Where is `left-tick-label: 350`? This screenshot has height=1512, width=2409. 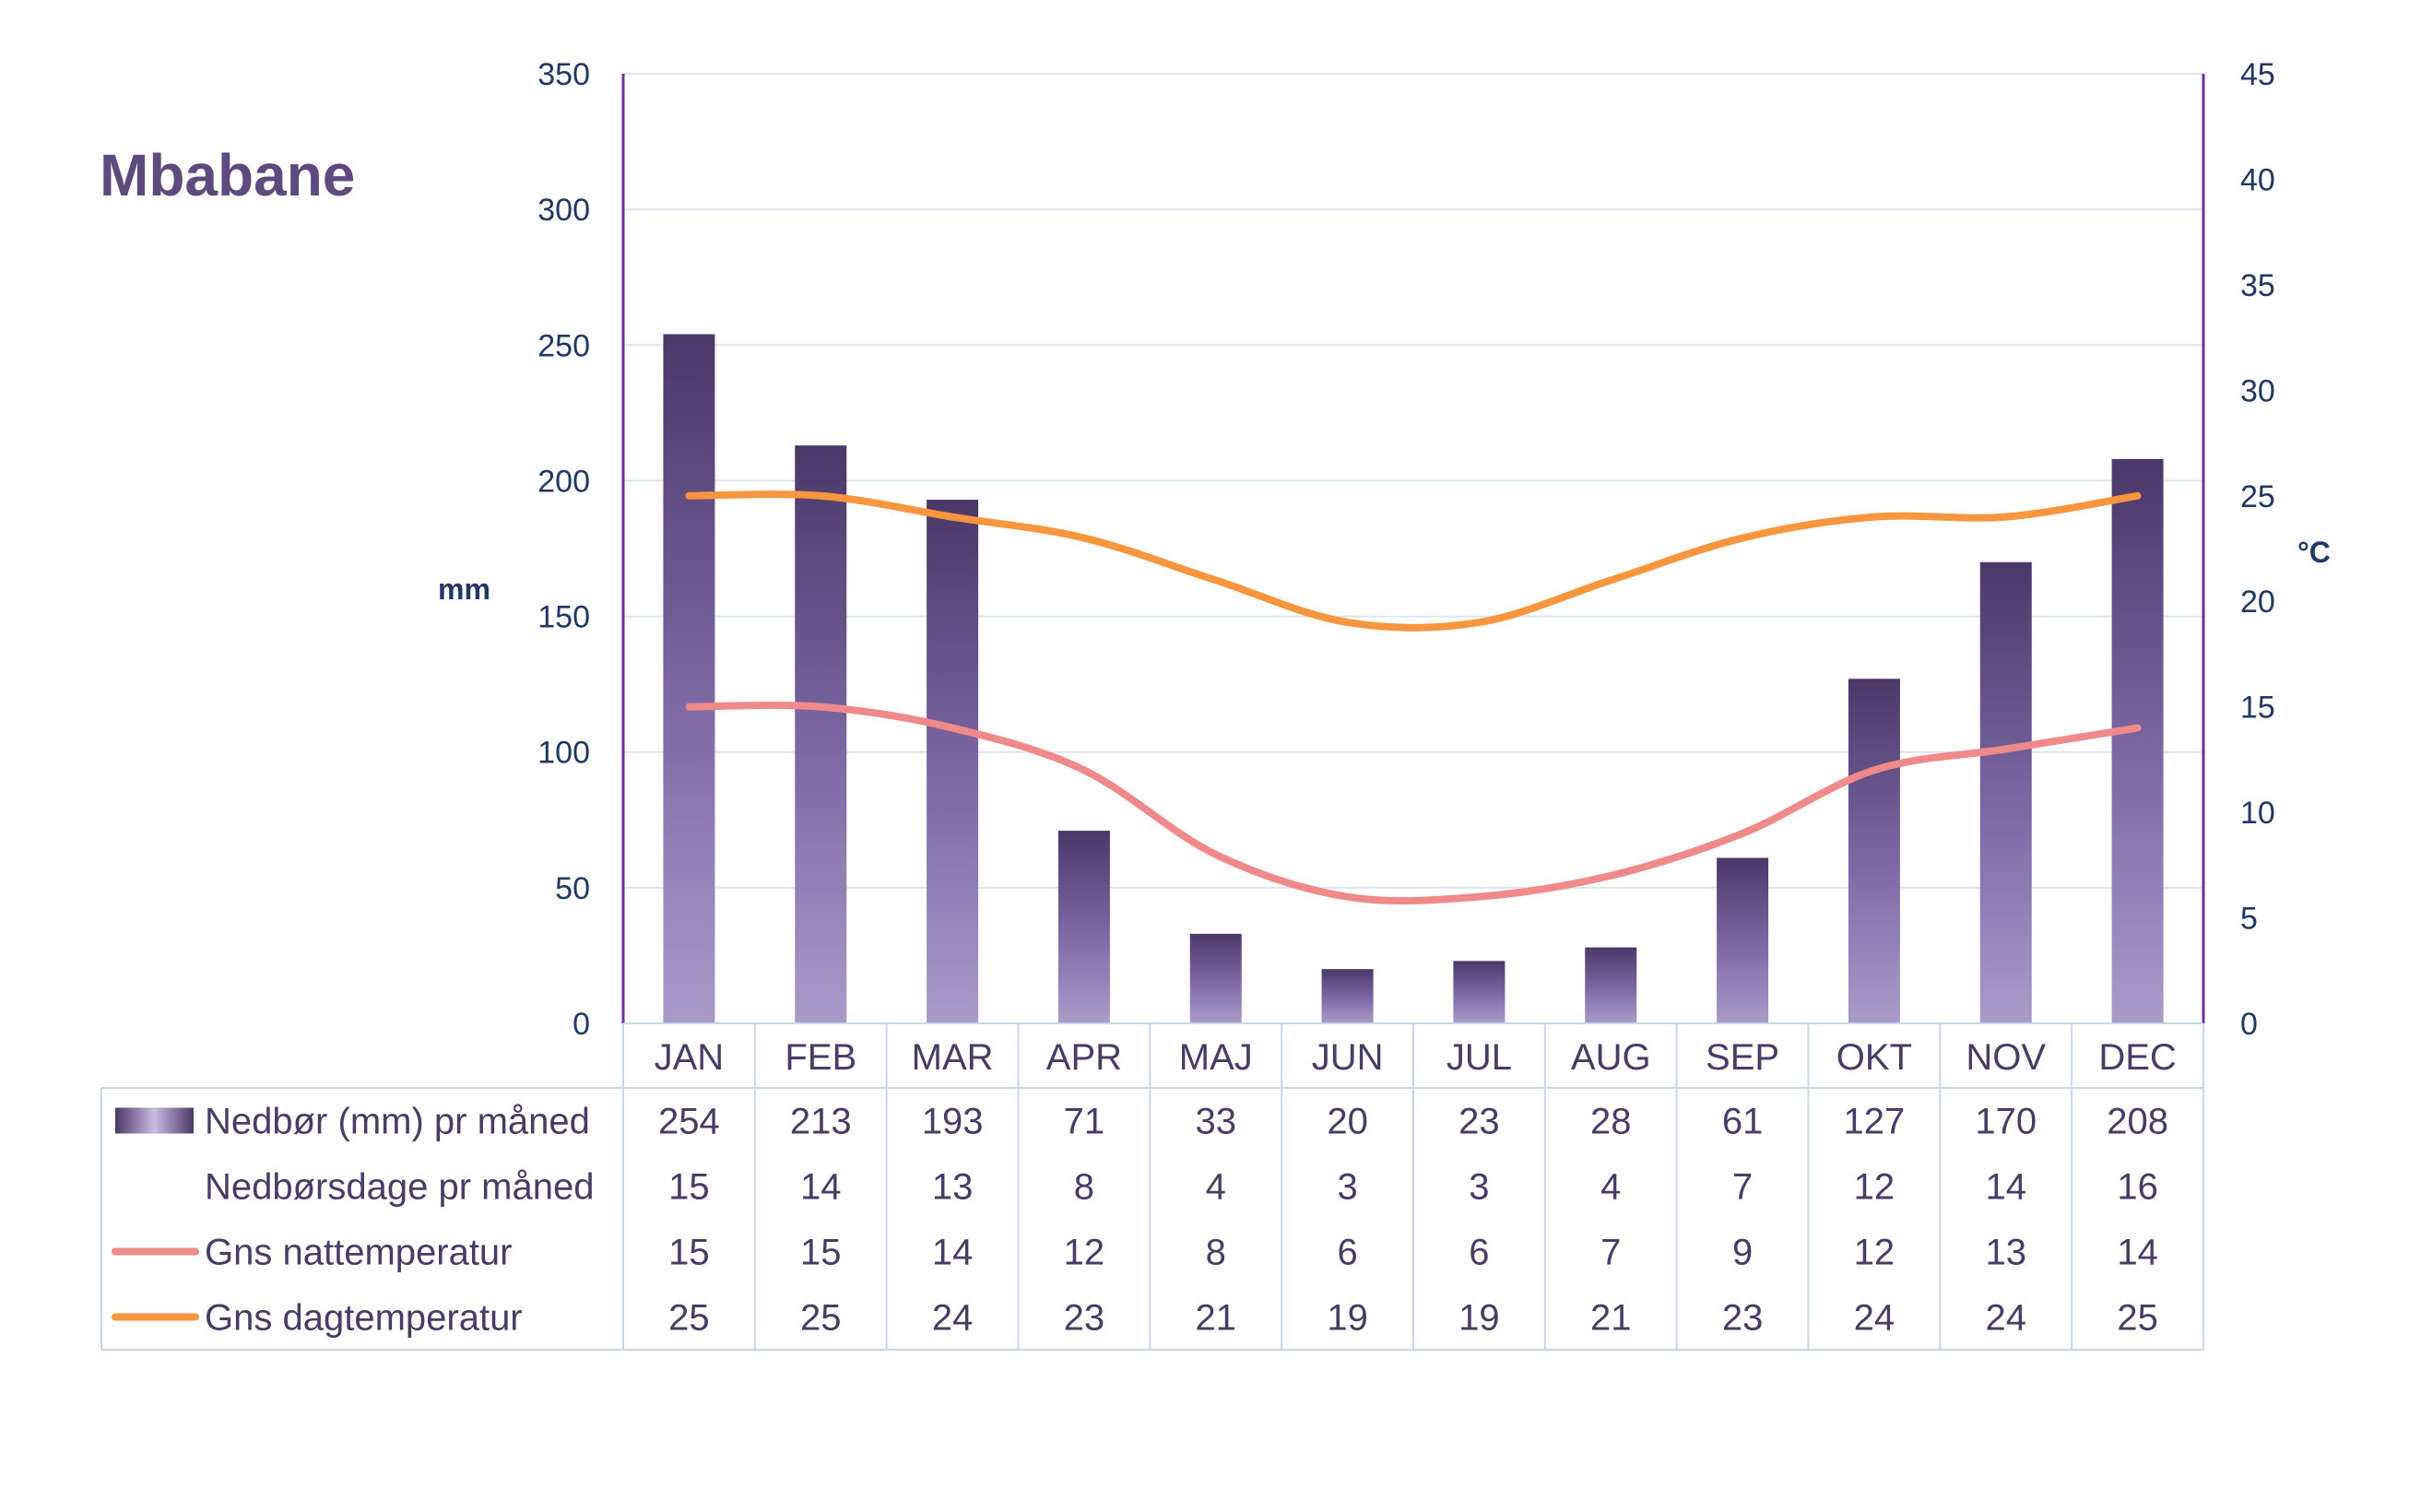
left-tick-label: 350 is located at coordinates (563, 74).